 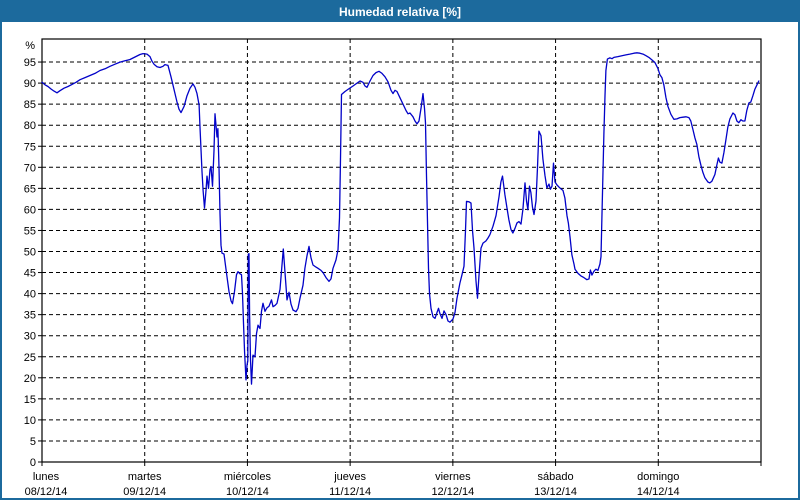 What do you see at coordinates (349, 477) in the screenshot?
I see `x-axis-day-label: jueves` at bounding box center [349, 477].